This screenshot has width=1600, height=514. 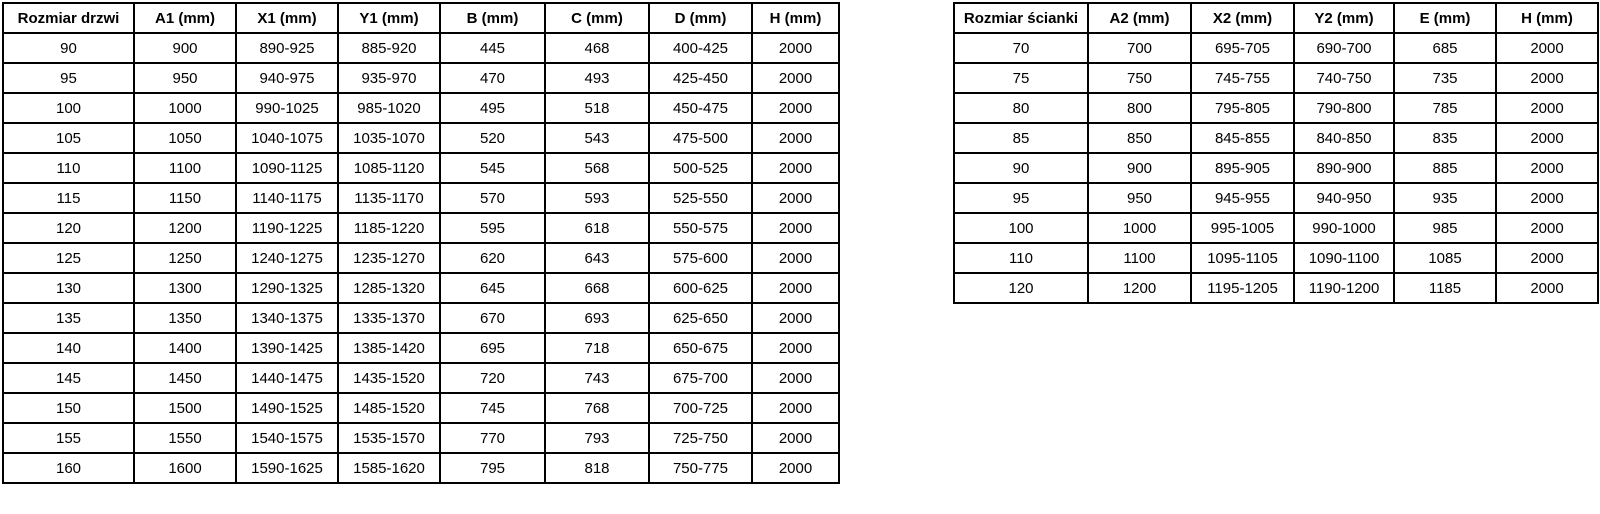 What do you see at coordinates (1242, 168) in the screenshot?
I see `table-cell: 895-905` at bounding box center [1242, 168].